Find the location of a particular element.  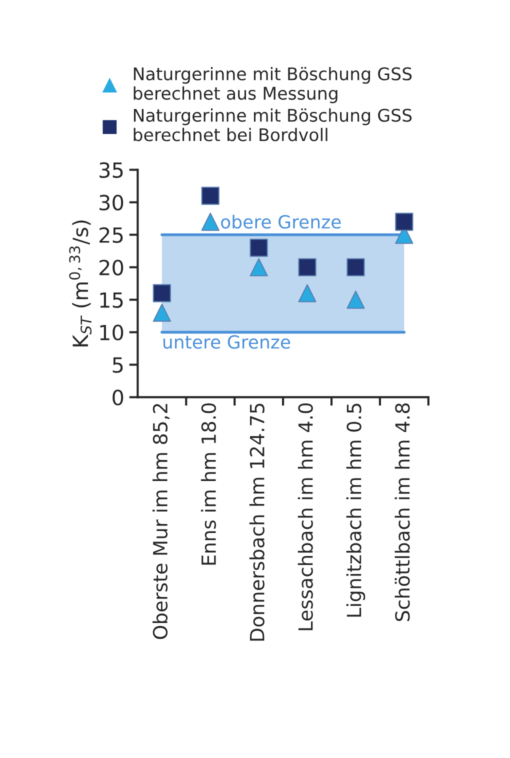

x-tick-label: Enns im hm 18.0 is located at coordinates (208, 484).